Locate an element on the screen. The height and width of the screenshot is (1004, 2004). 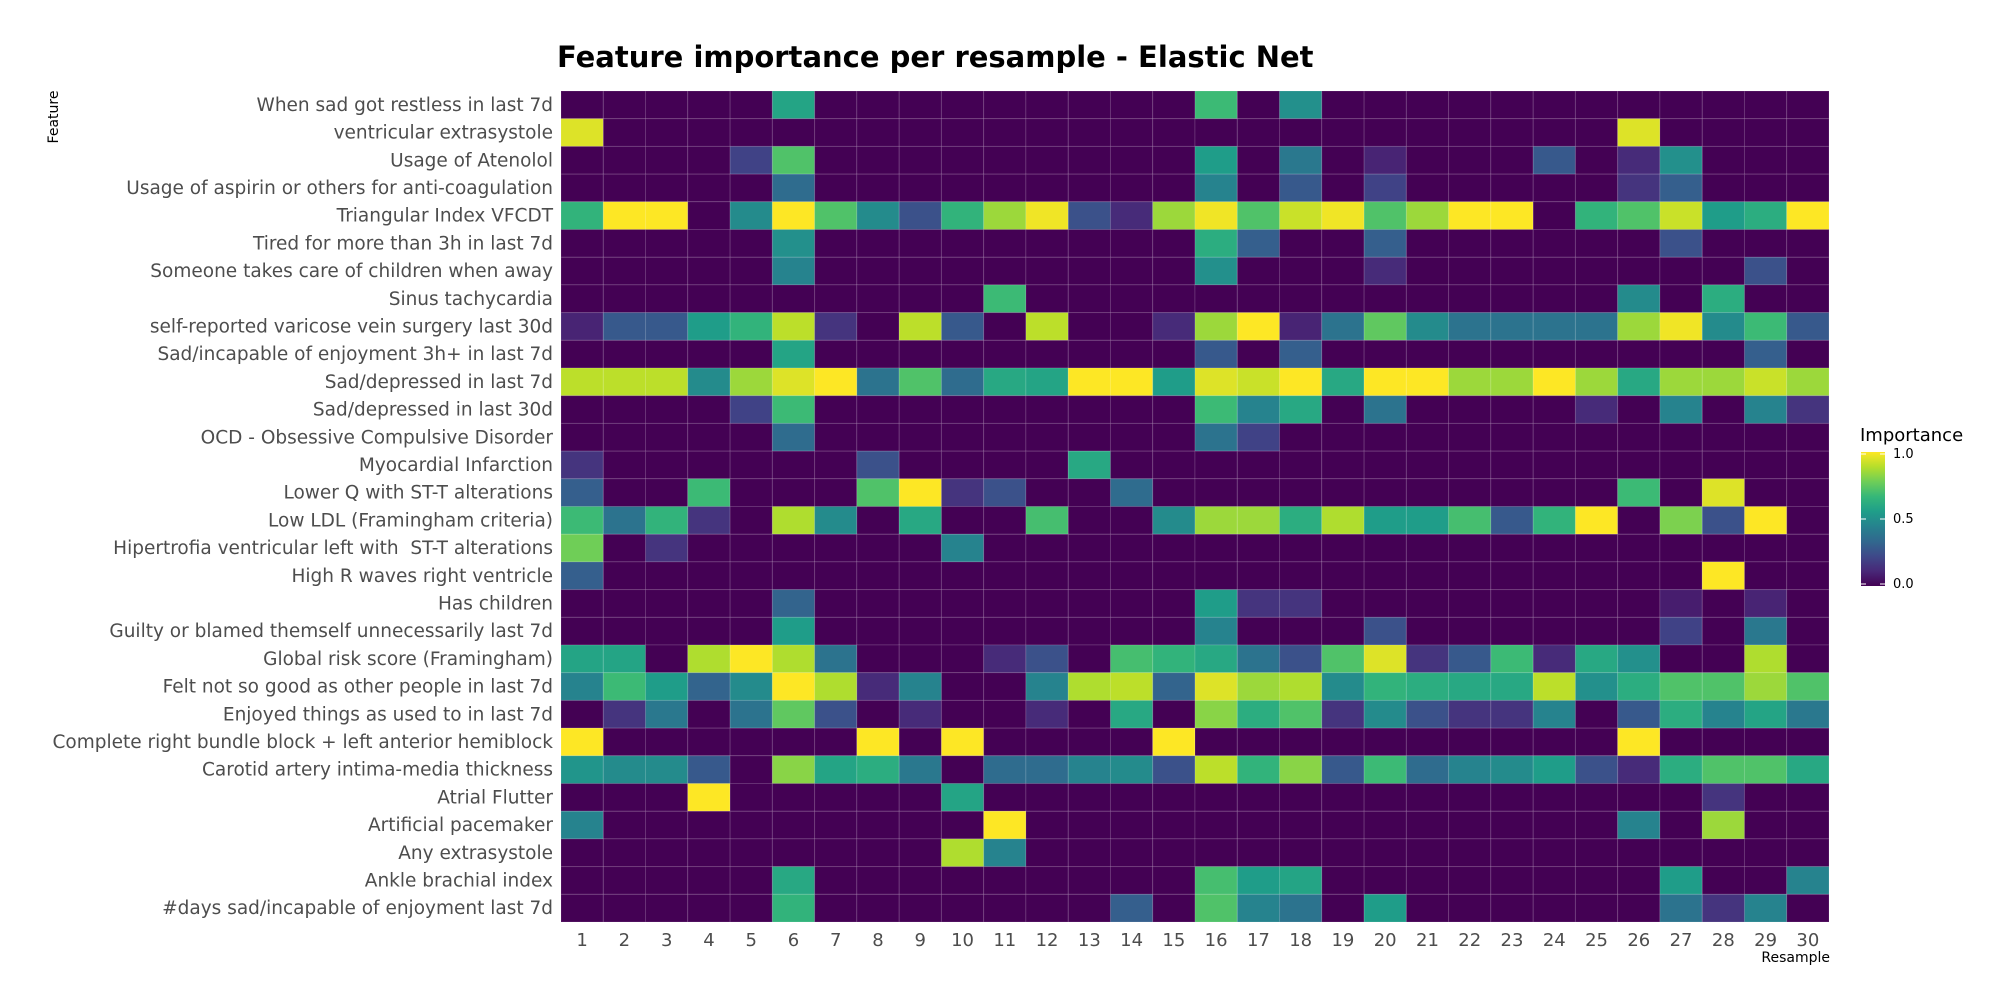
x-tick-label: 25 is located at coordinates (1596, 940).